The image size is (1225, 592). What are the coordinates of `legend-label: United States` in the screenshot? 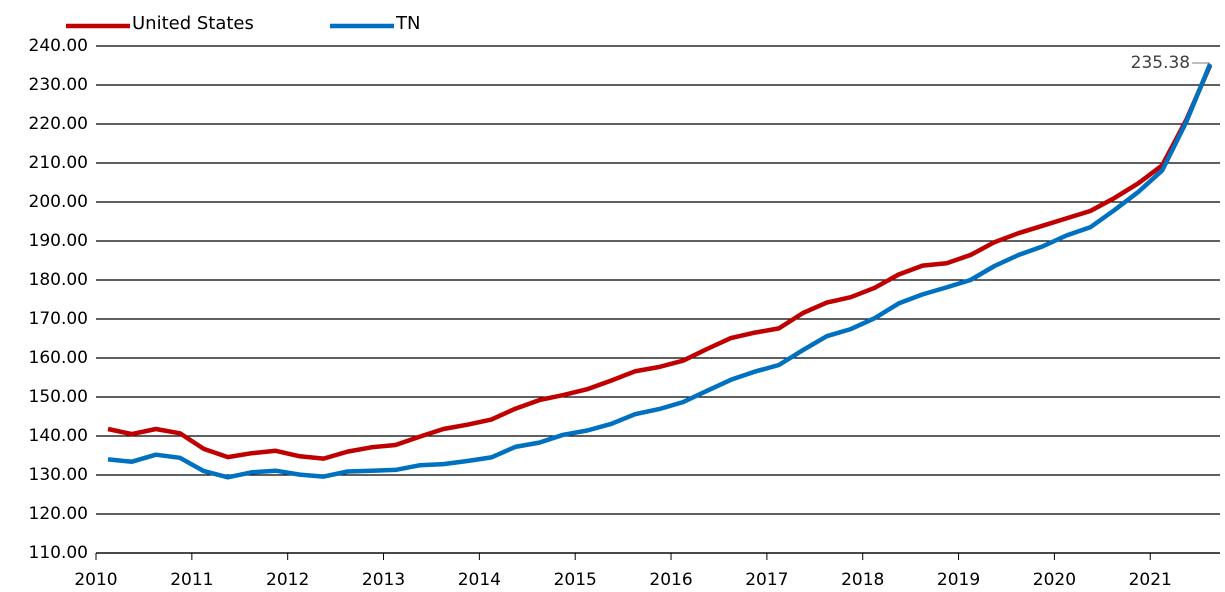 It's located at (193, 23).